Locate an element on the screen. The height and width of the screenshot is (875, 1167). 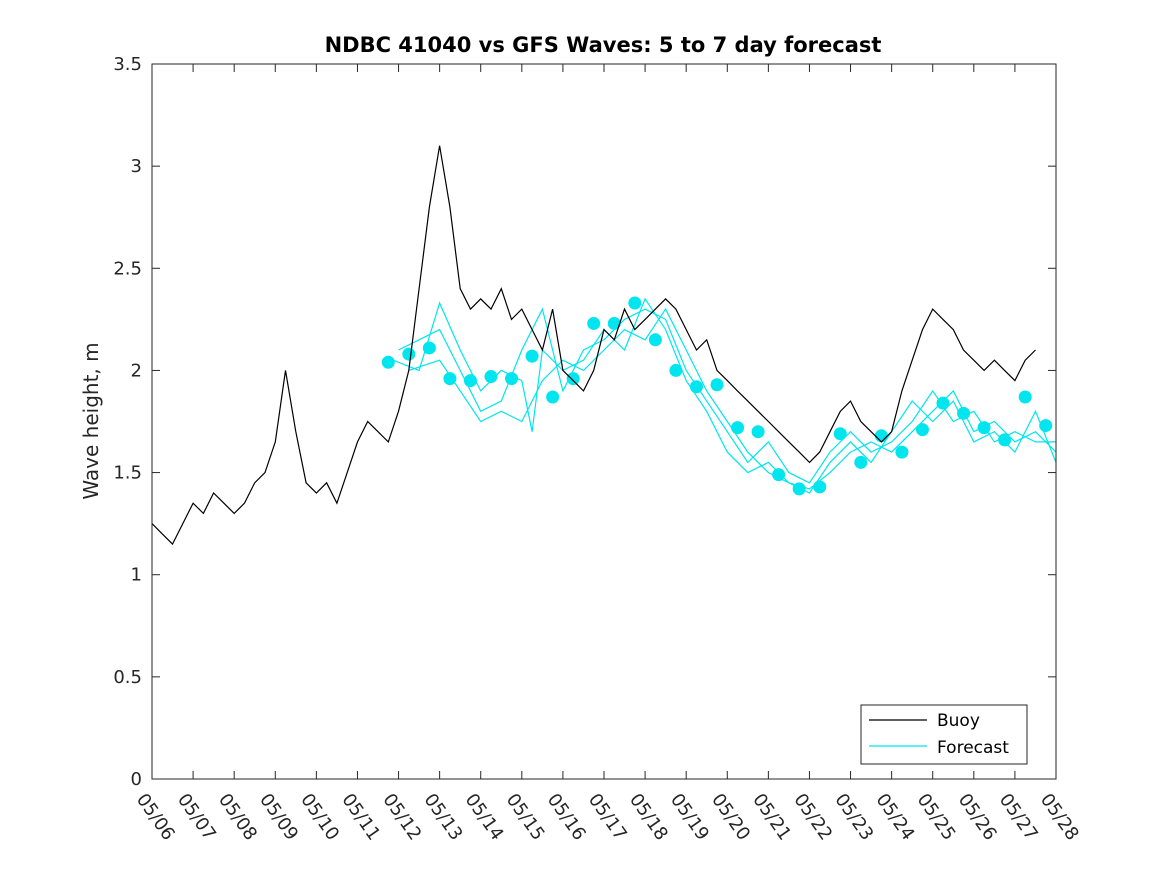
y-tick-label: 1 is located at coordinates (136, 575).